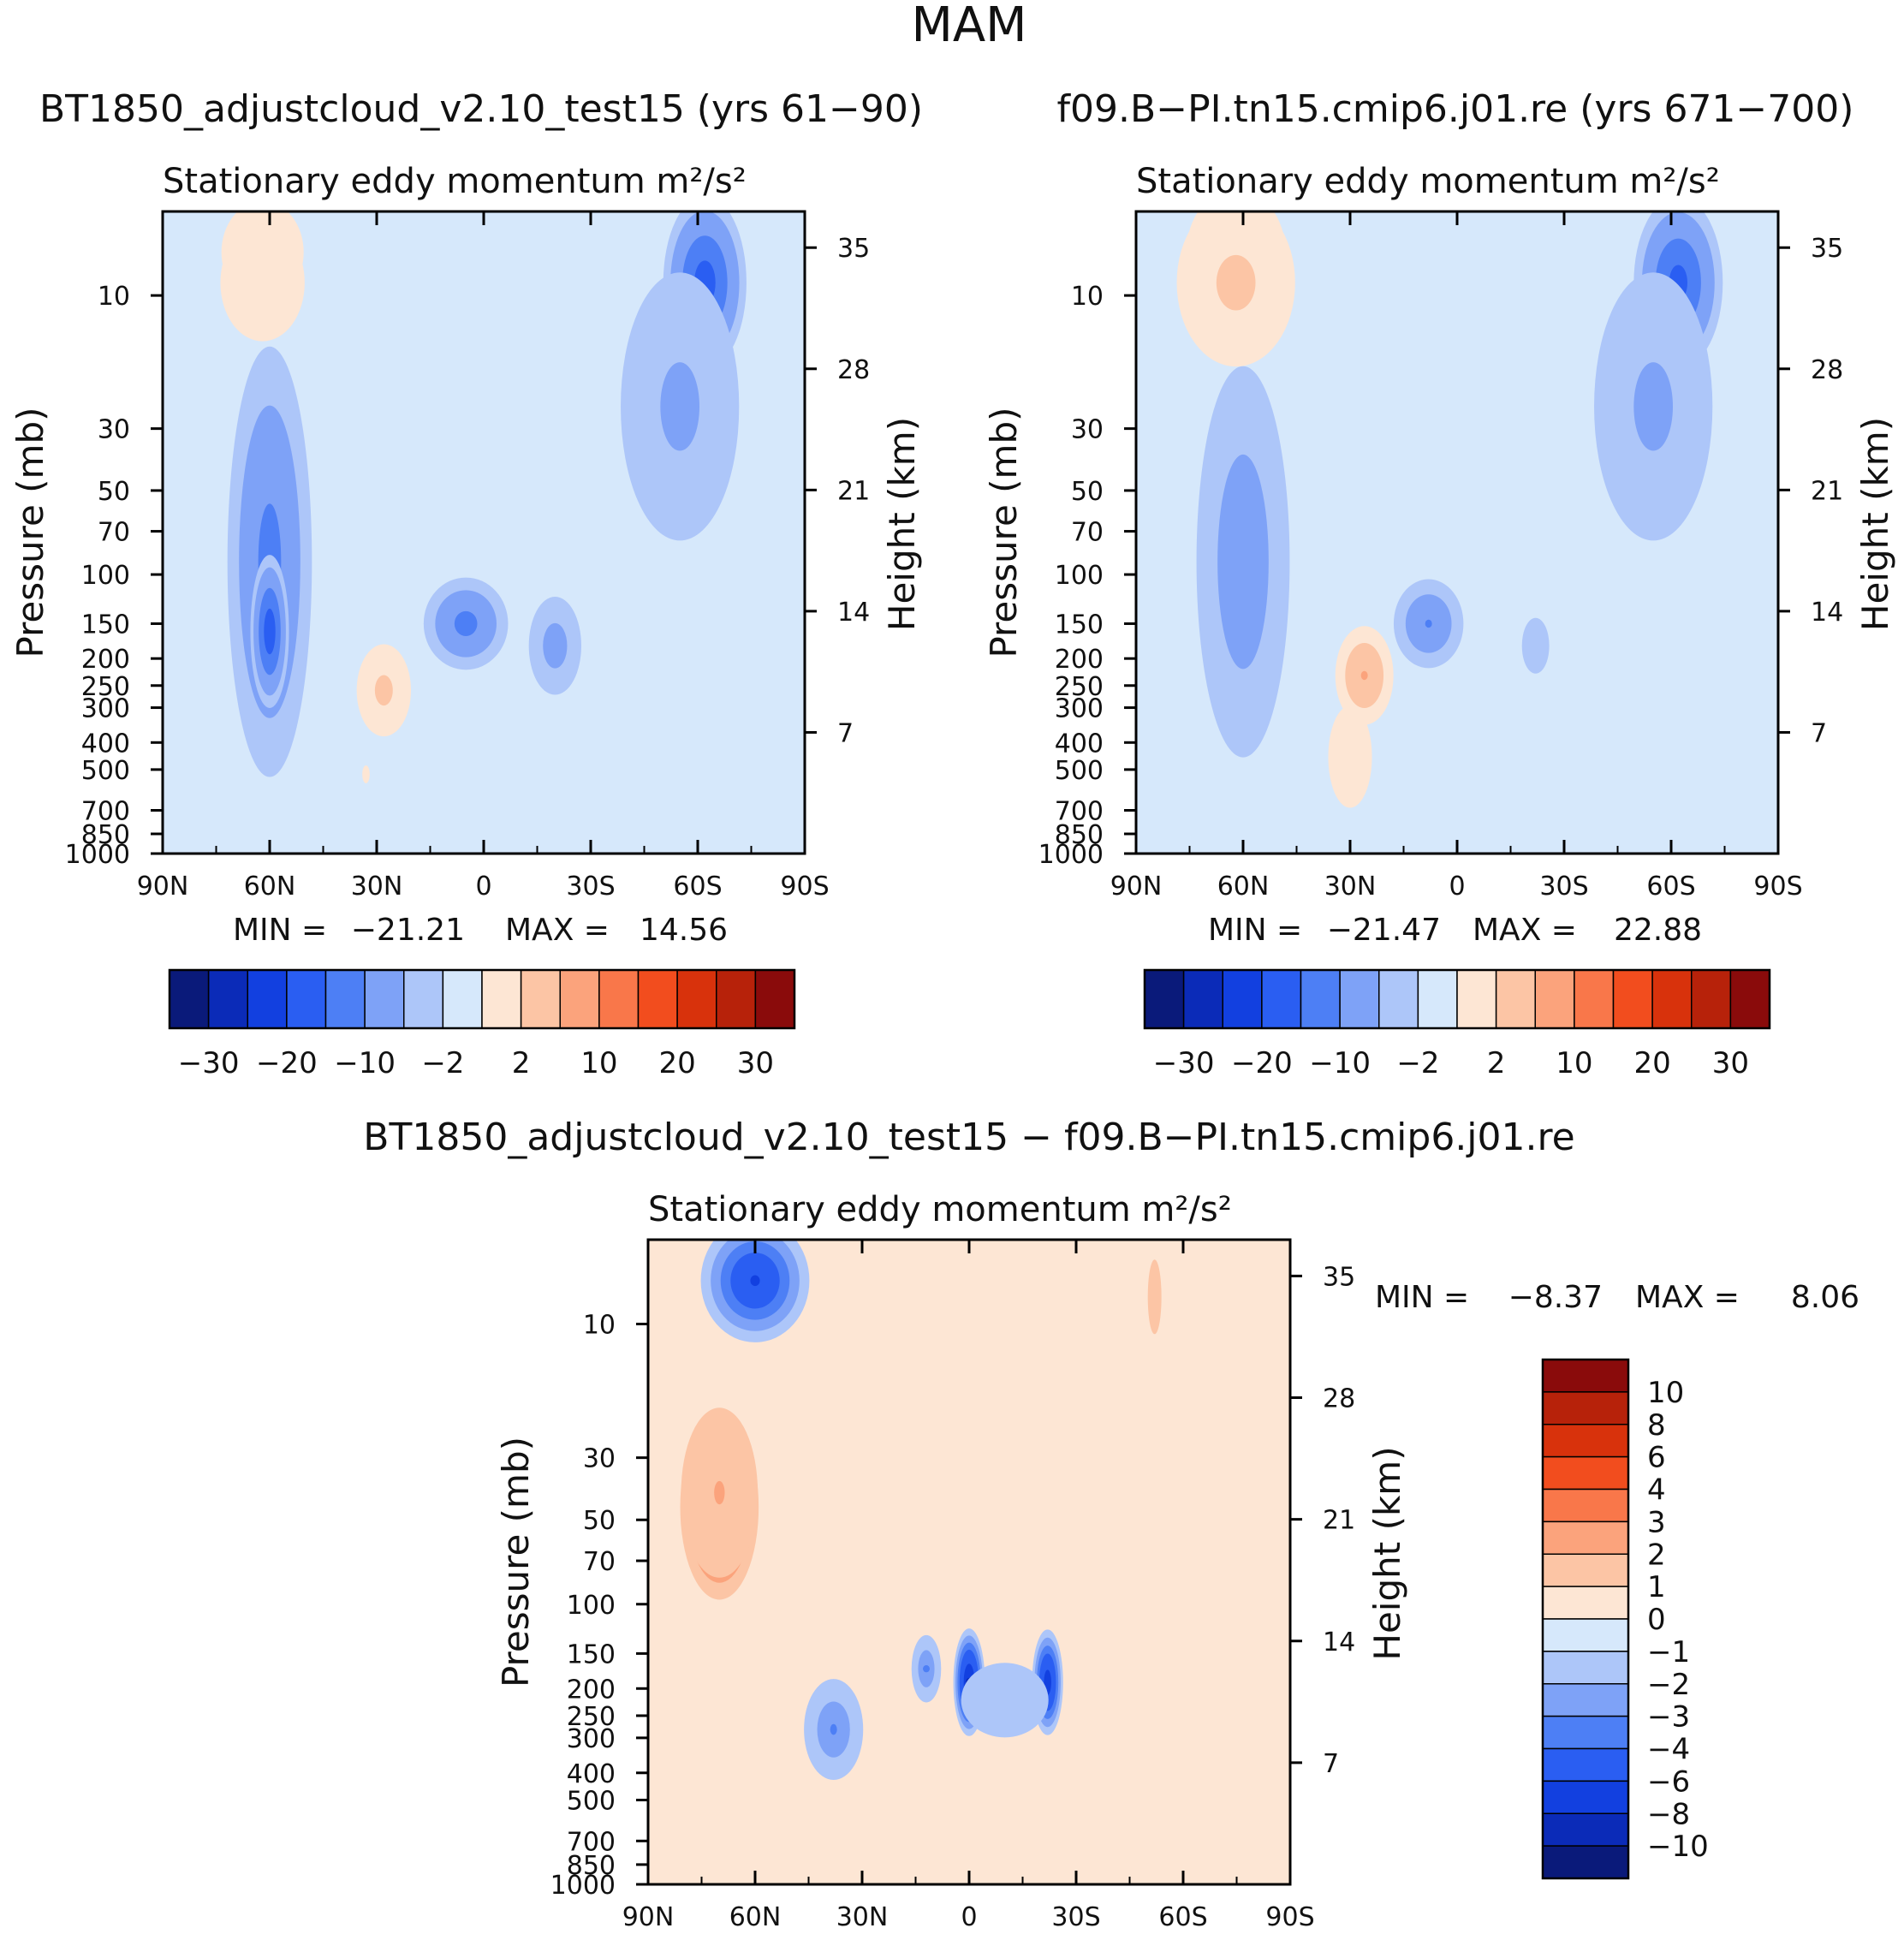  I want to click on max-label: MAX =, so click(1688, 1297).